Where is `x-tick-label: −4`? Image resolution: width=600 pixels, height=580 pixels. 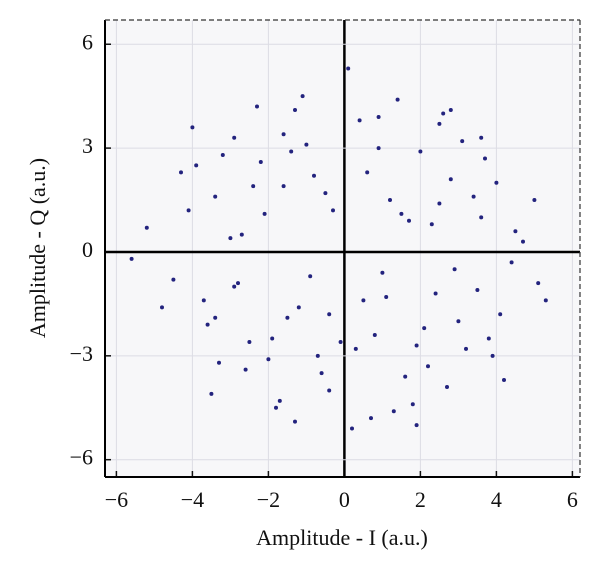
x-tick-label: −4 is located at coordinates (192, 499).